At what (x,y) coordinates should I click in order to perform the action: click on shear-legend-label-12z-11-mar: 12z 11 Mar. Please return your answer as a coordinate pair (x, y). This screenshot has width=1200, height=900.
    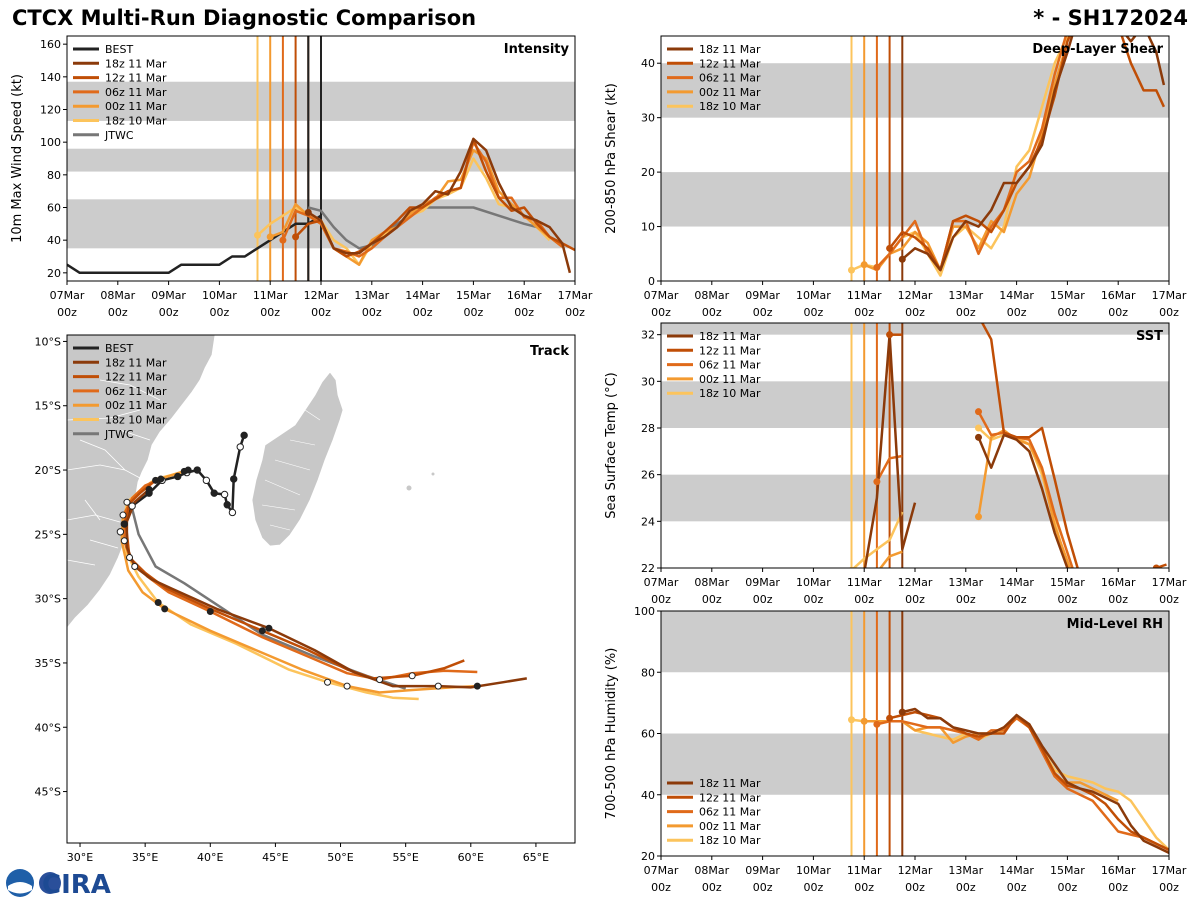
    Looking at the image, I should click on (730, 63).